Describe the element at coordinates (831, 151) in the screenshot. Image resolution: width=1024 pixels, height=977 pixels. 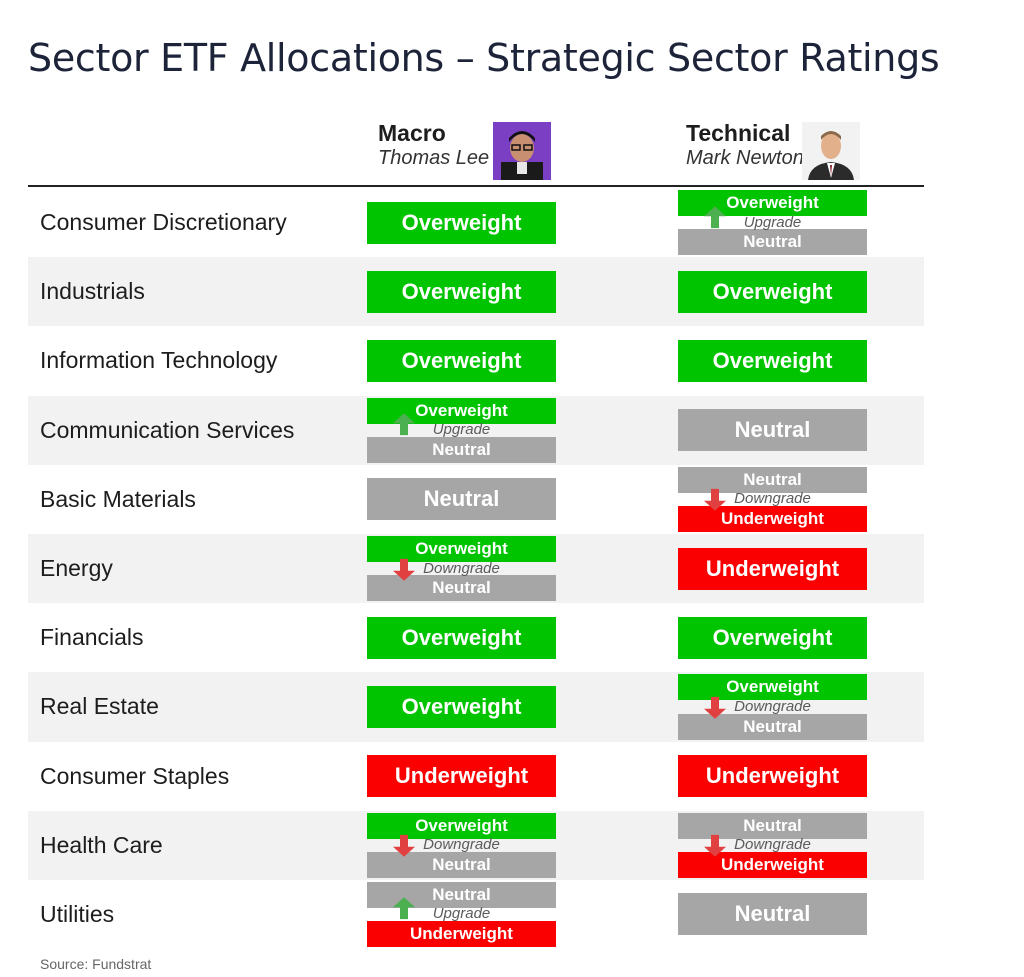
I see `technical-analyst-avatar` at that location.